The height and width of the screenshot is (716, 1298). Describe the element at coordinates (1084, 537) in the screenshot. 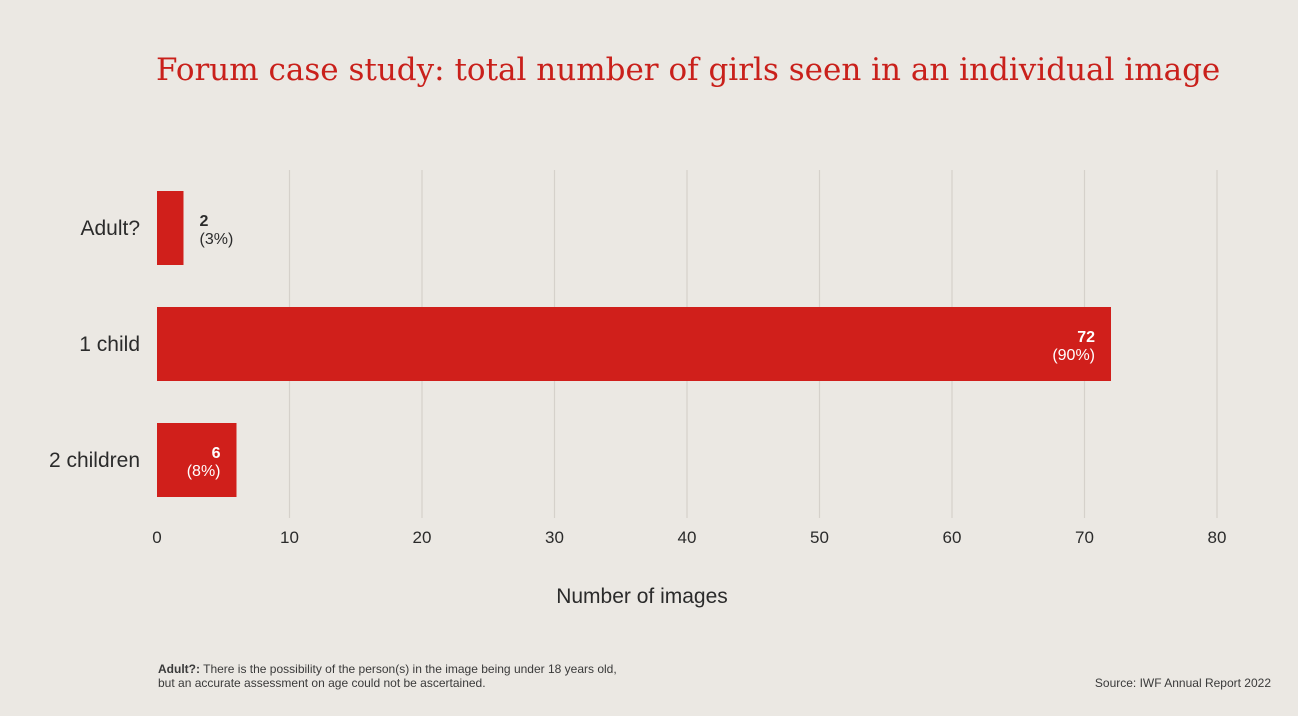

I see `x-tick-label: 70` at that location.